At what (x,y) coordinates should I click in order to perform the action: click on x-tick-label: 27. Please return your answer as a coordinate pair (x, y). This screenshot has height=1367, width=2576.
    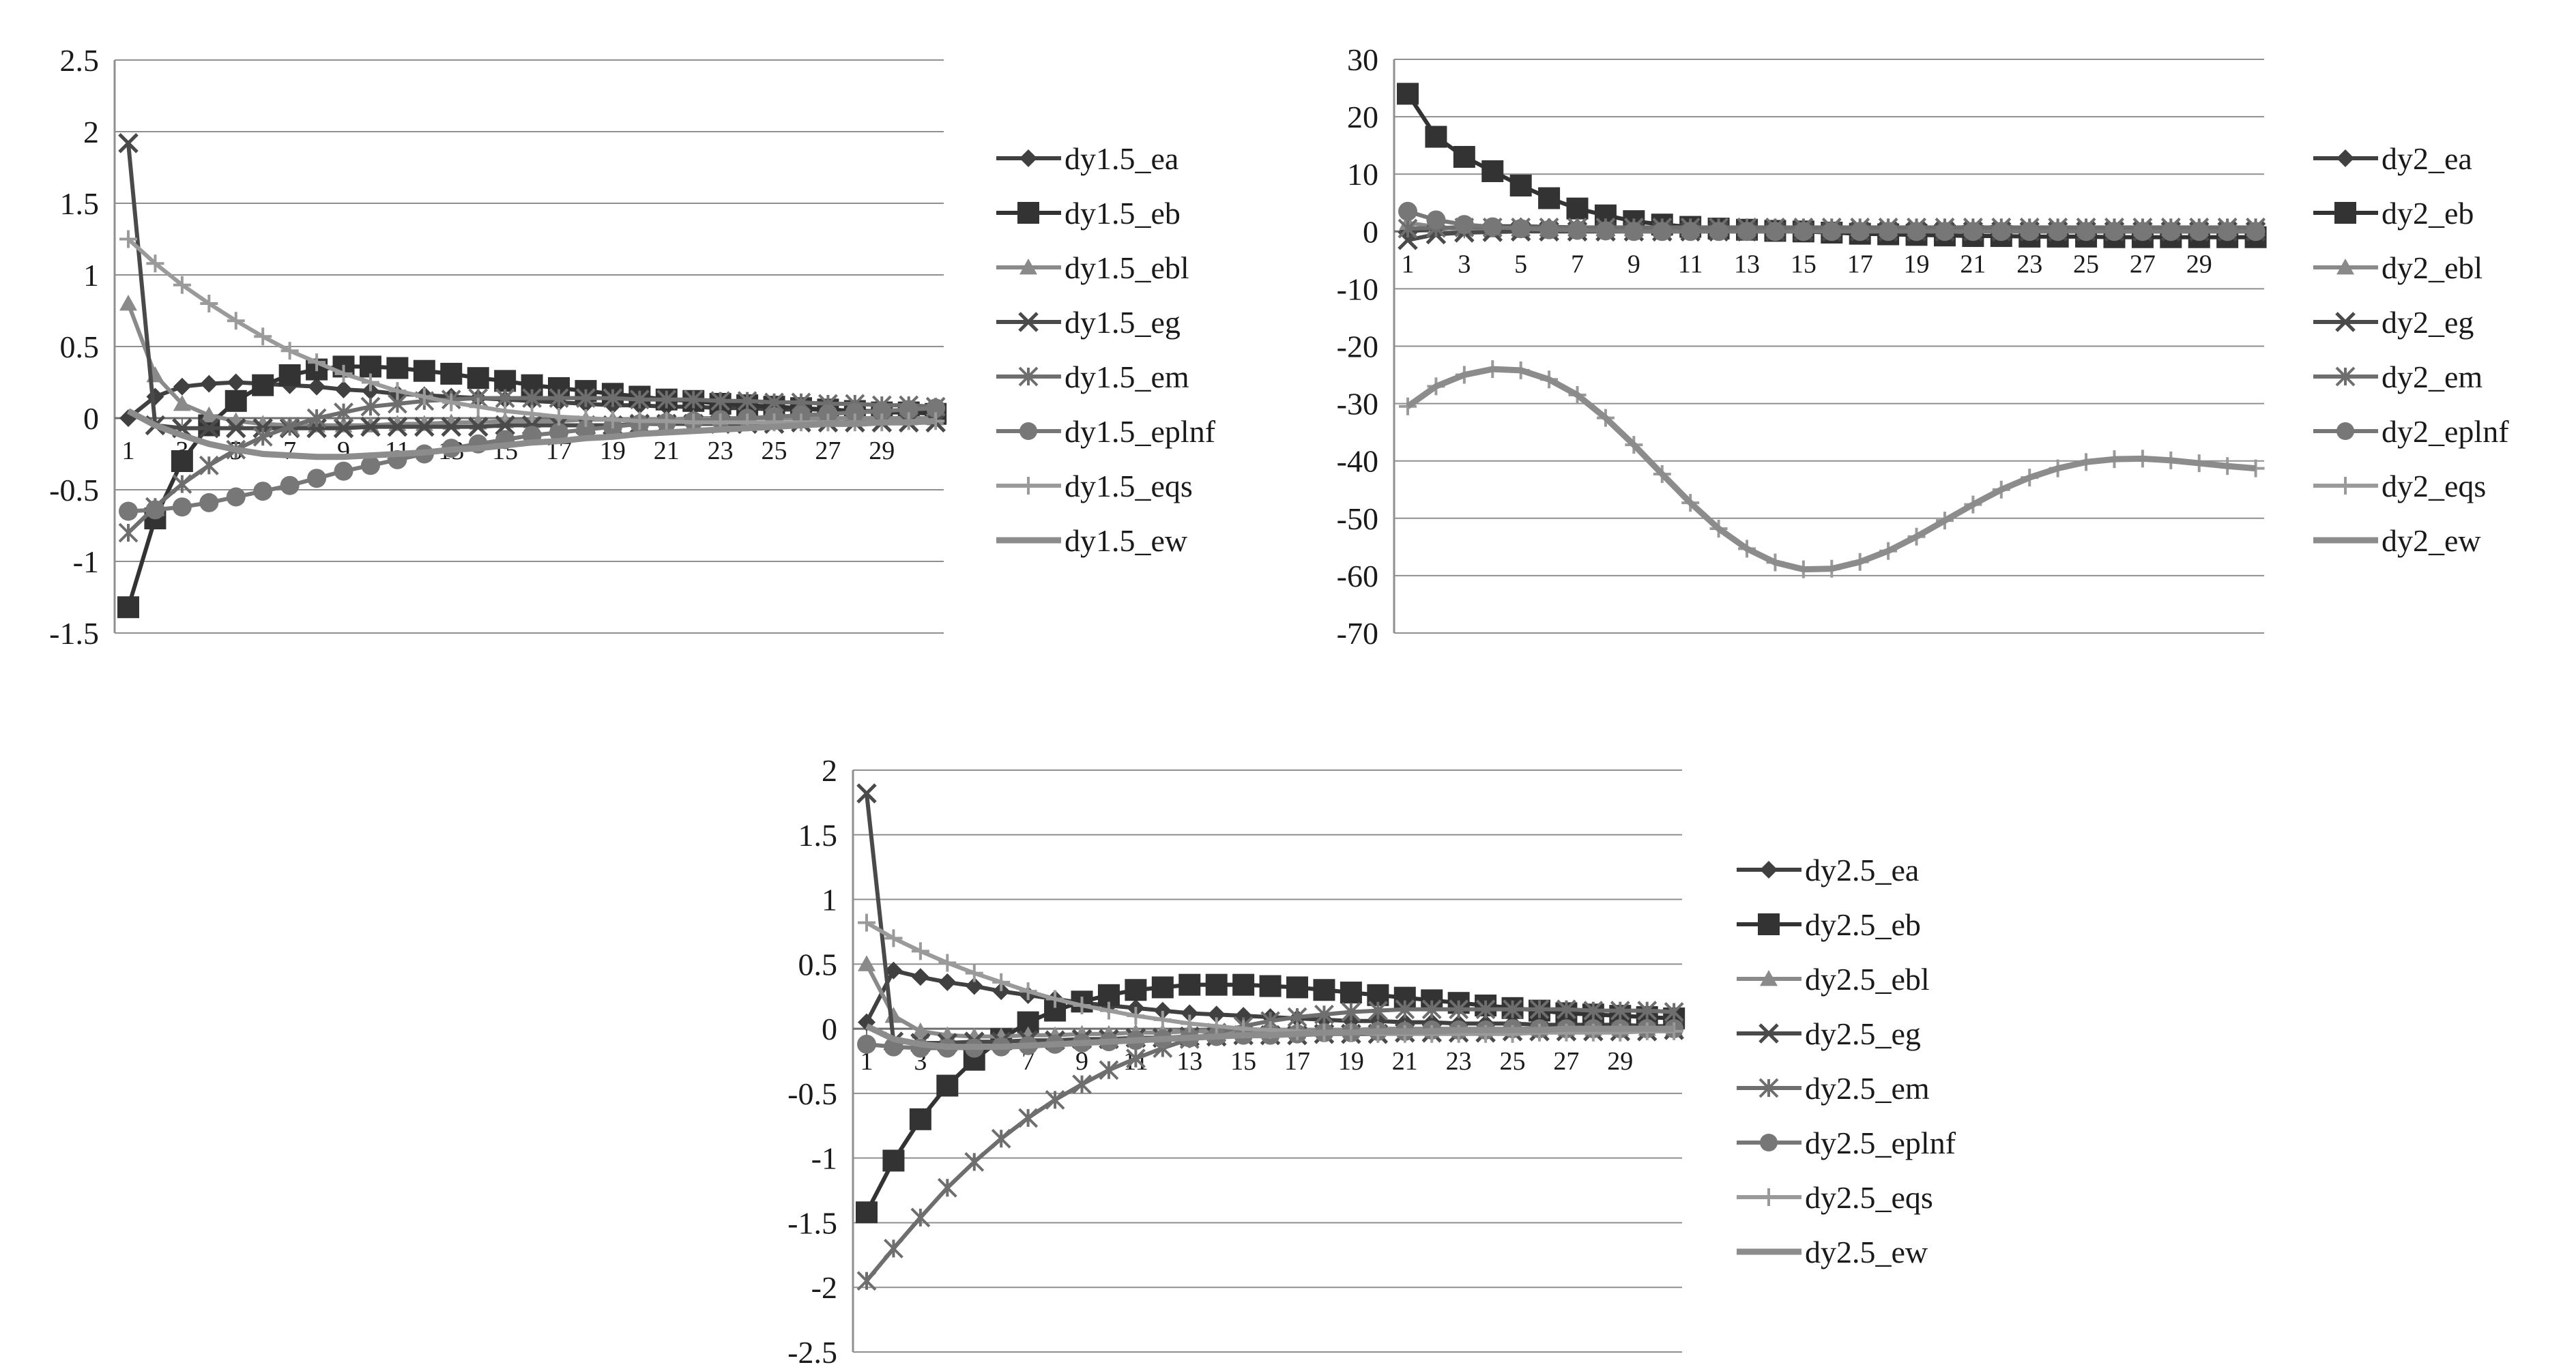
    Looking at the image, I should click on (828, 451).